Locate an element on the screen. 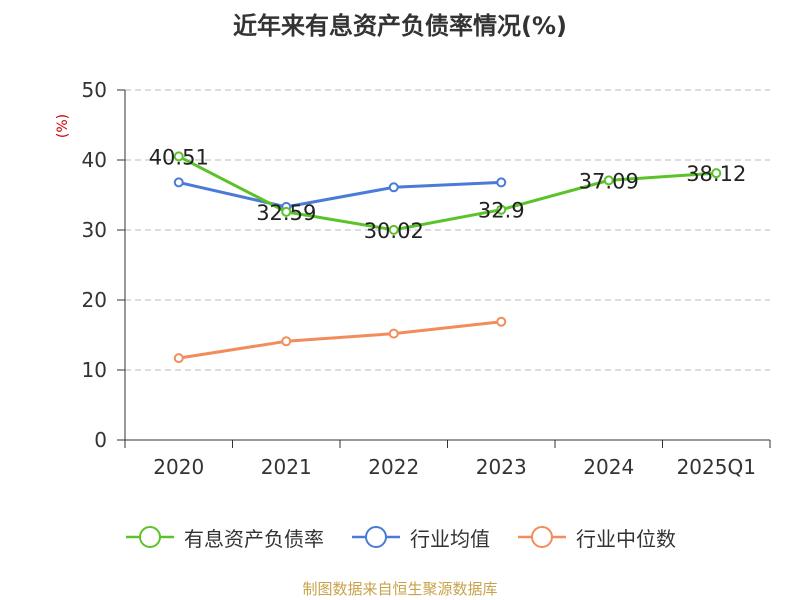 The width and height of the screenshot is (800, 600). data-label: 40.51 is located at coordinates (179, 157).